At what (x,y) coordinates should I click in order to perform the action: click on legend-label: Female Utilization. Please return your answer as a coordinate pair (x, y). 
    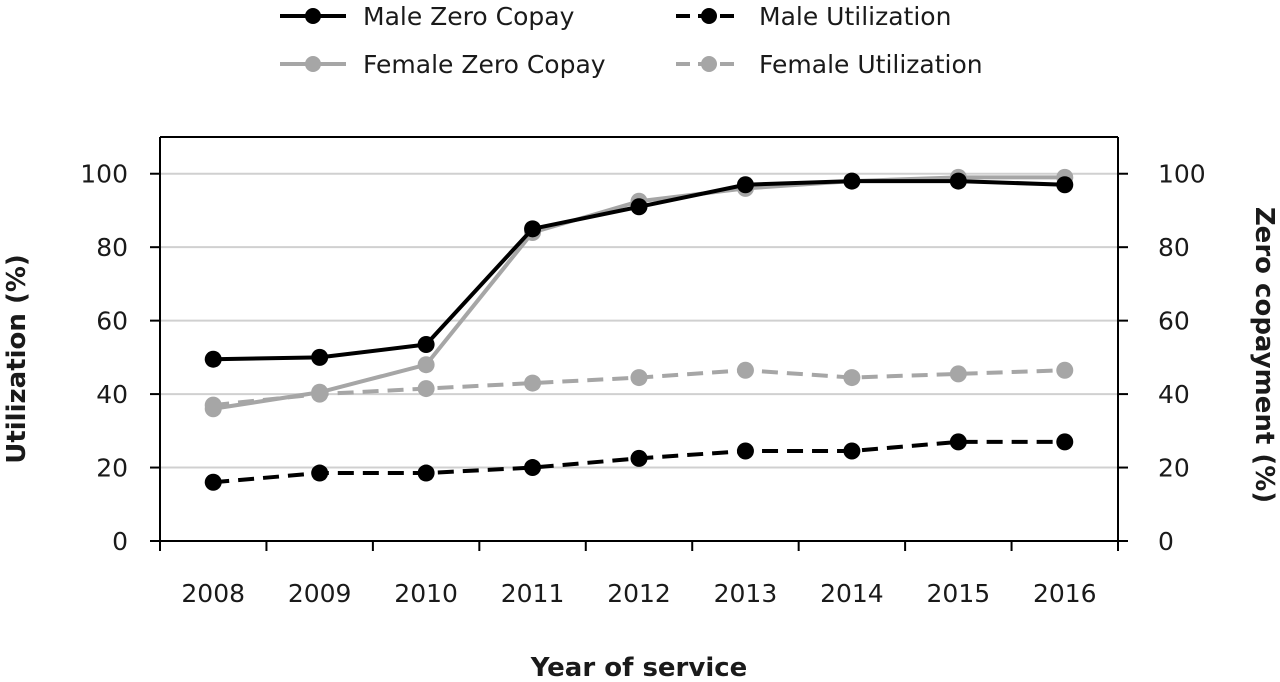
    Looking at the image, I should click on (871, 64).